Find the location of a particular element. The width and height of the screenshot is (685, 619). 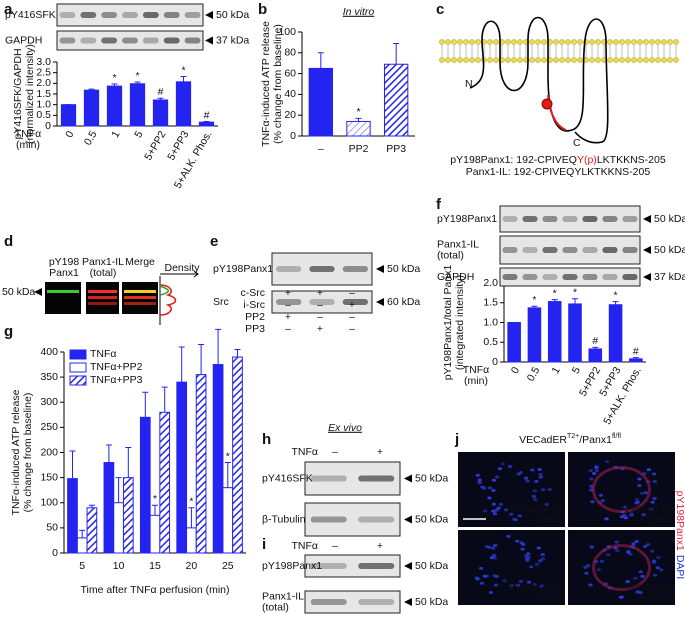

caption: +Peanut oil is located at coordinates (645, 509).